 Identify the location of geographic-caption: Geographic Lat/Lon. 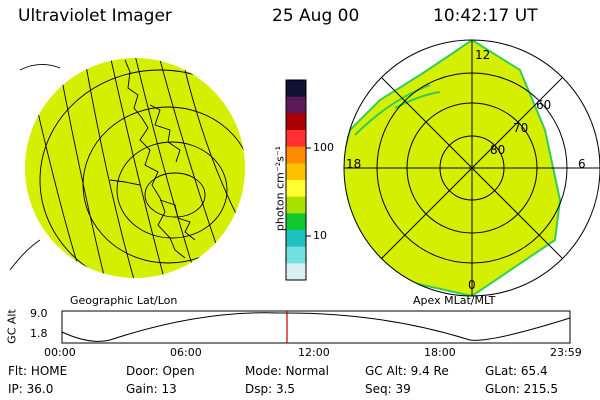
(124, 300).